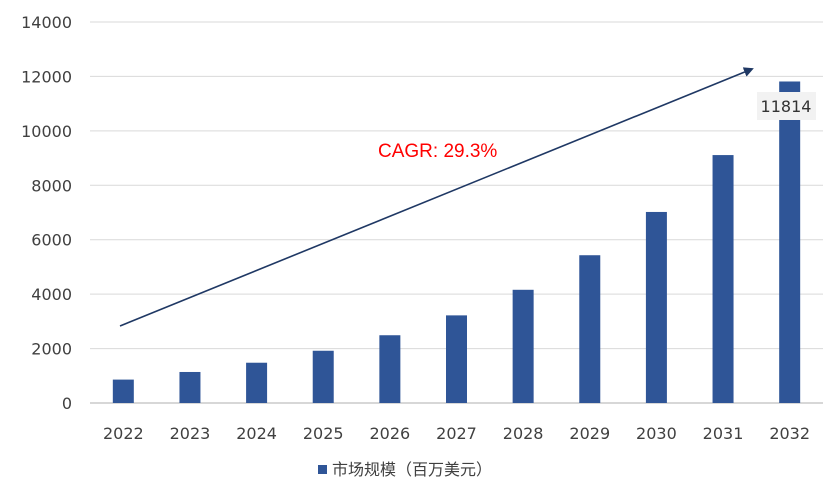 The image size is (840, 495). What do you see at coordinates (323, 433) in the screenshot?
I see `x-tick-label: 2025` at bounding box center [323, 433].